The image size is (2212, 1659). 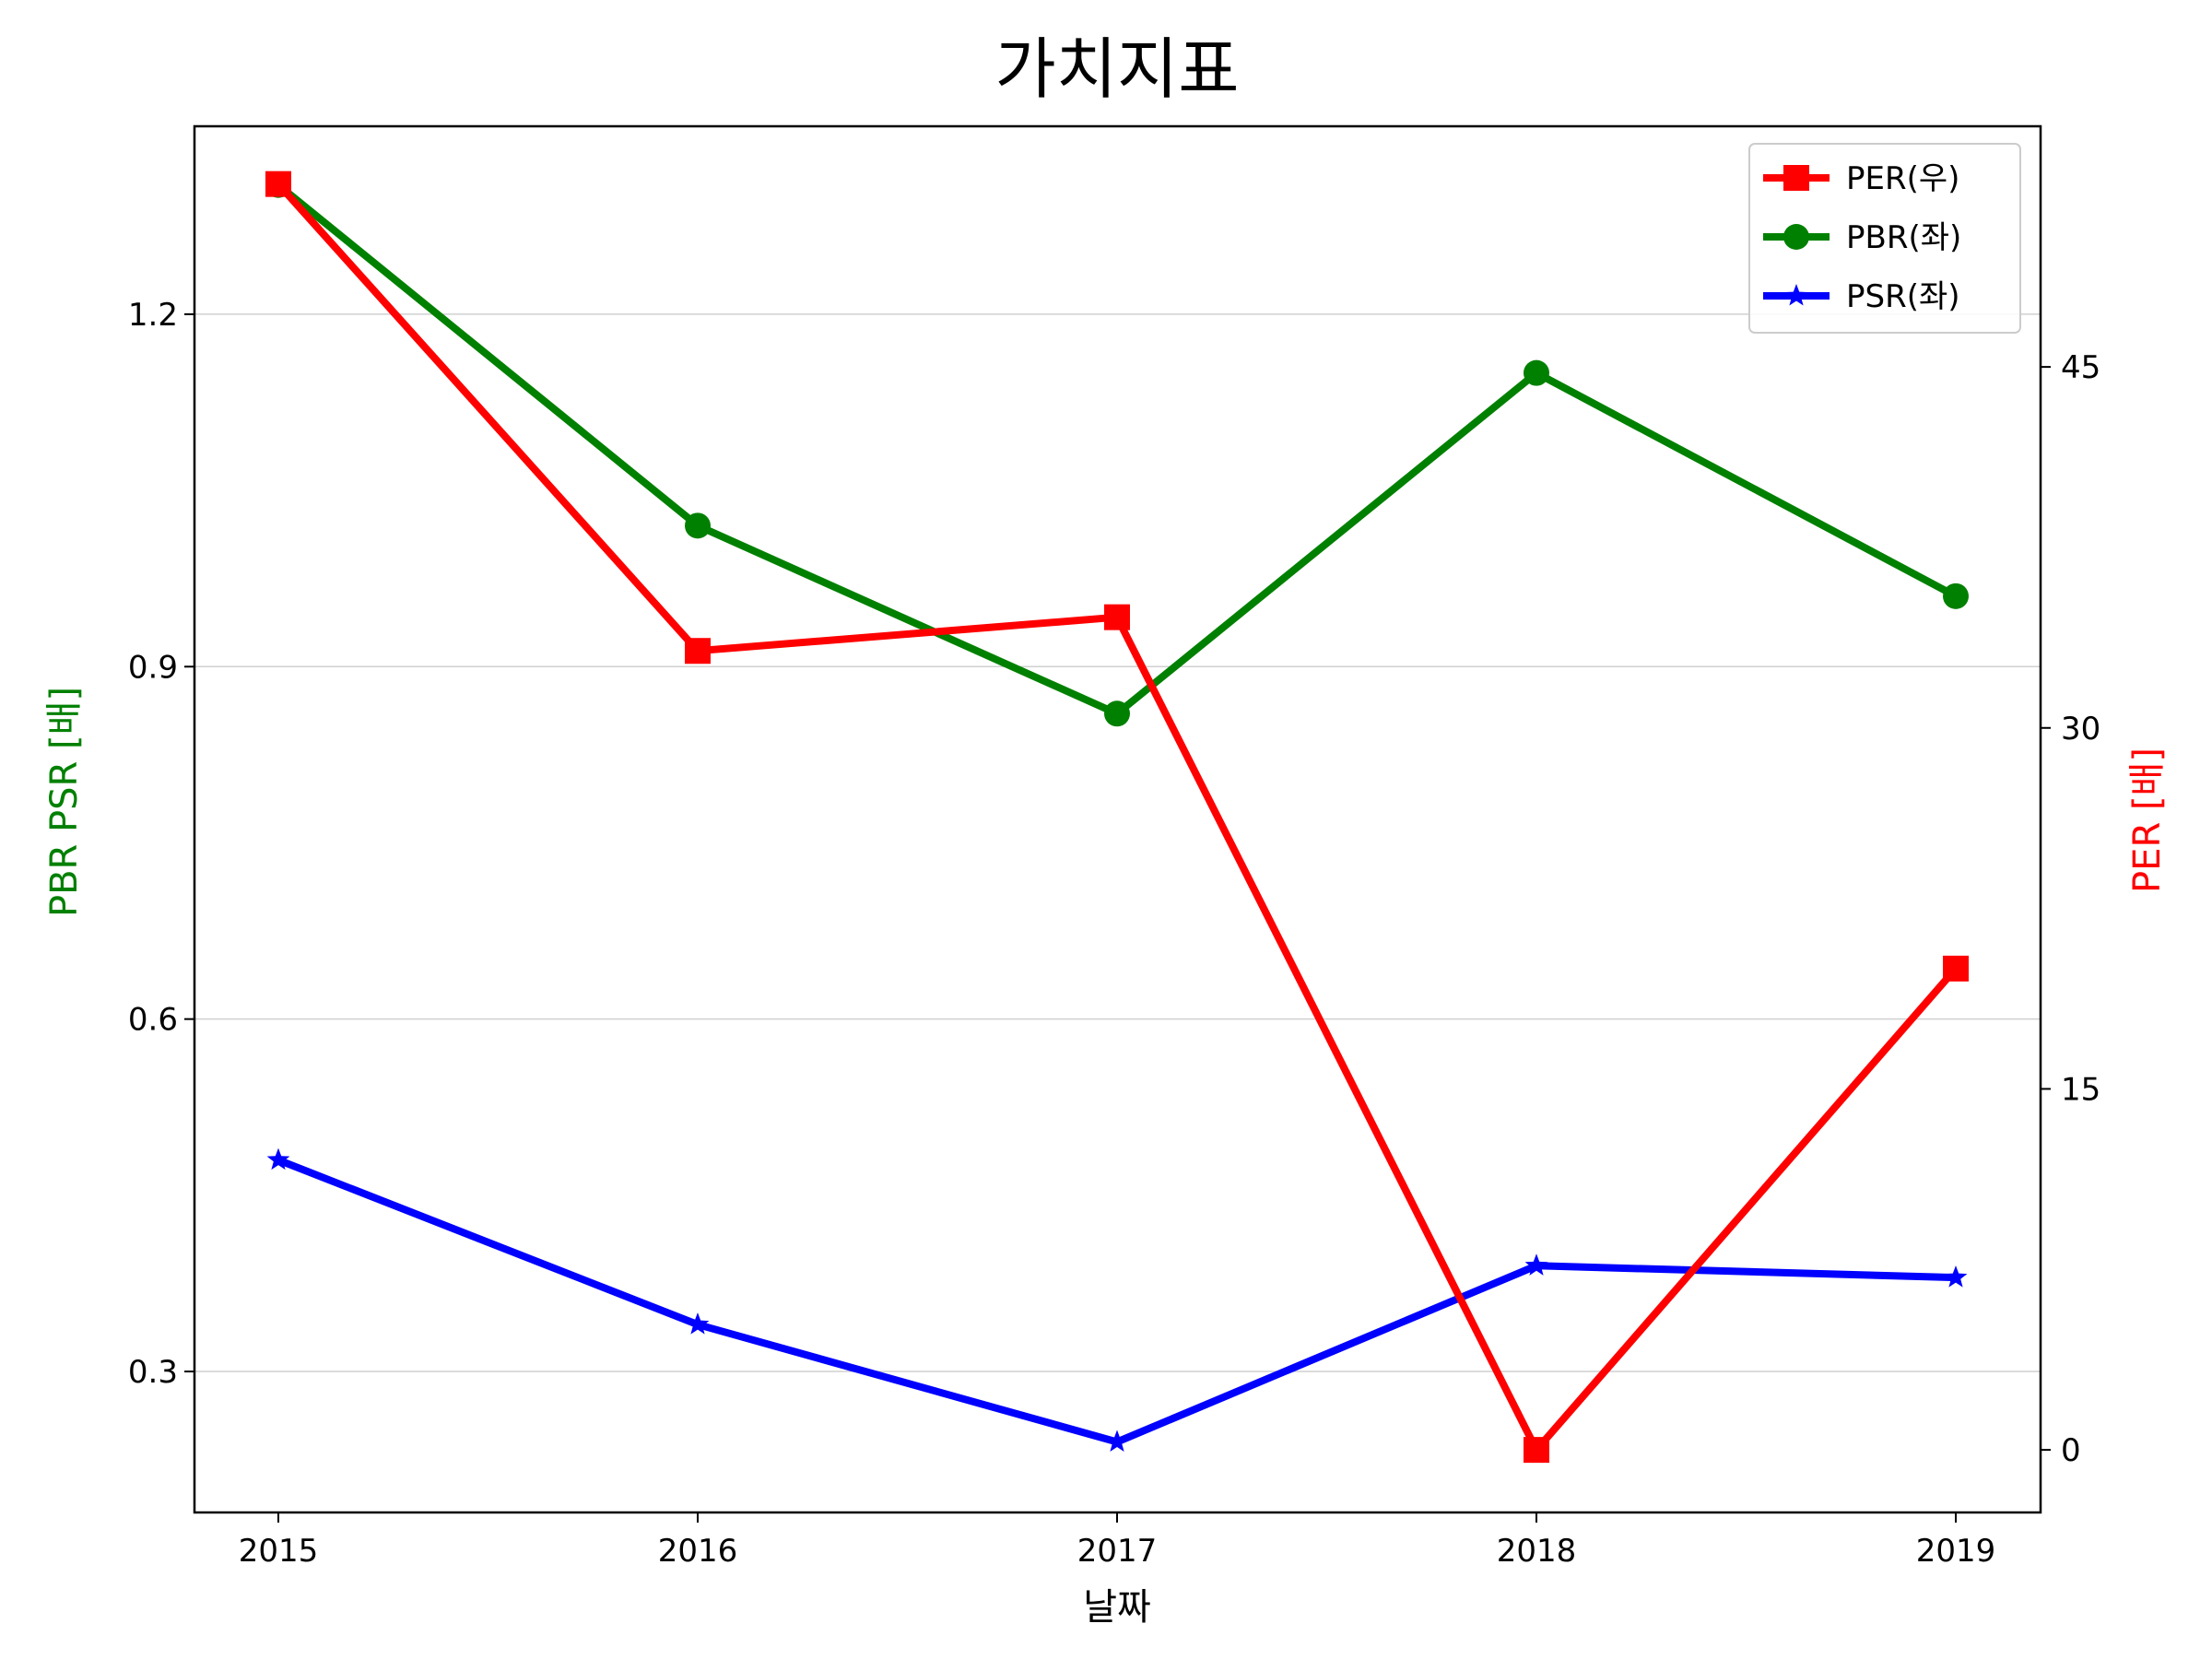 I want to click on chart-title: 가치지표, so click(x=1117, y=69).